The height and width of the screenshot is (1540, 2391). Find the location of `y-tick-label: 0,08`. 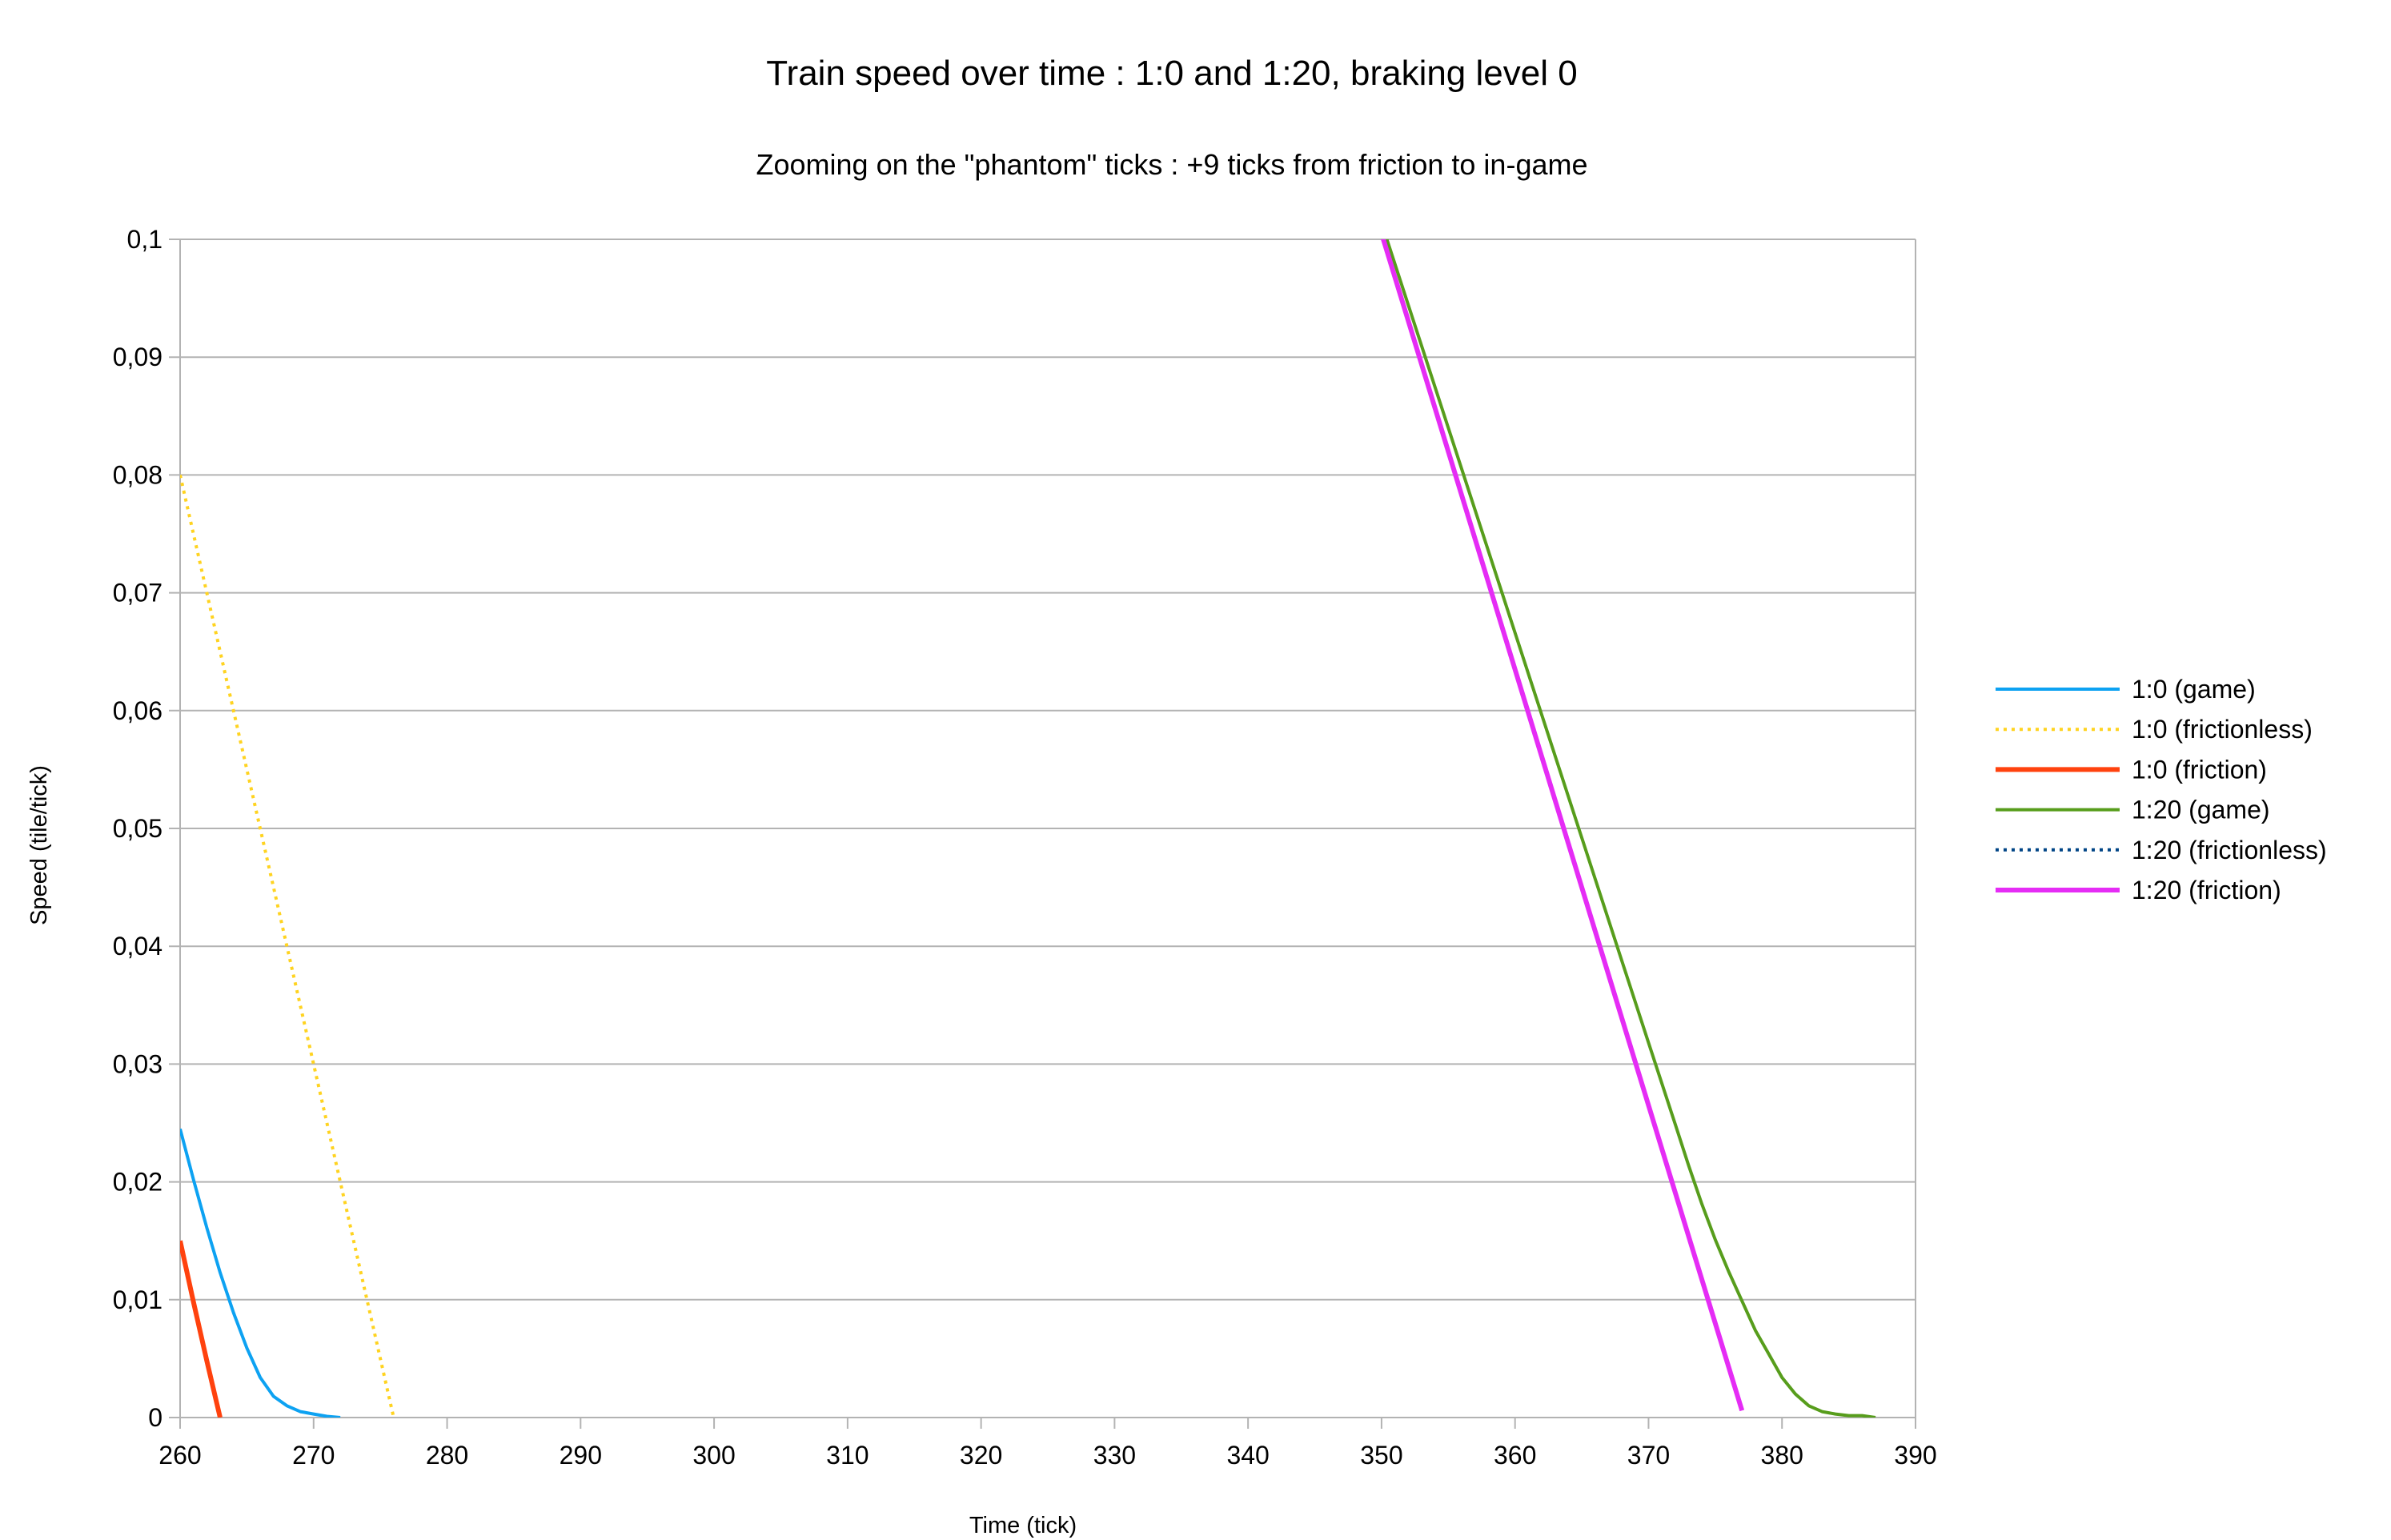

y-tick-label: 0,08 is located at coordinates (137, 474).